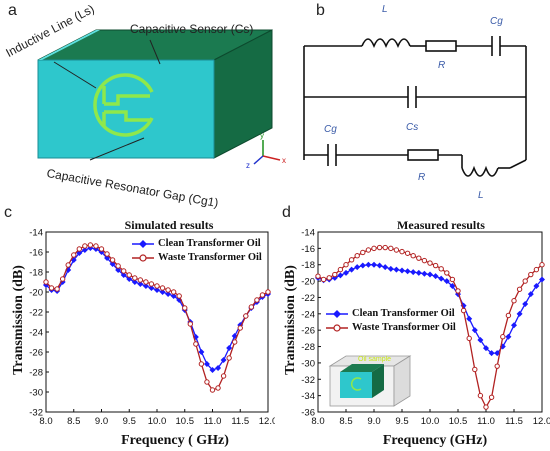  Describe the element at coordinates (308, 233) in the screenshot. I see `y-tick-label: -14` at that location.